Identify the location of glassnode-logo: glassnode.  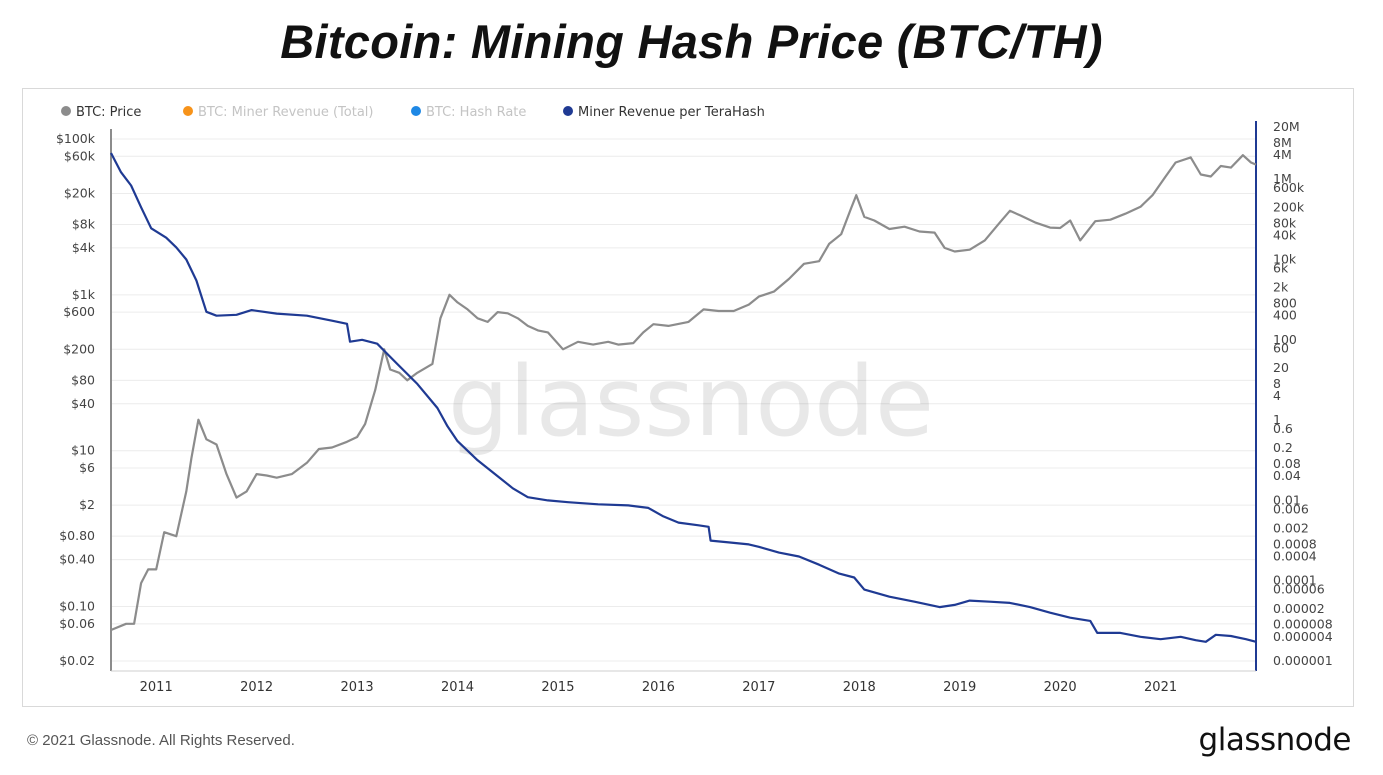
(1275, 740).